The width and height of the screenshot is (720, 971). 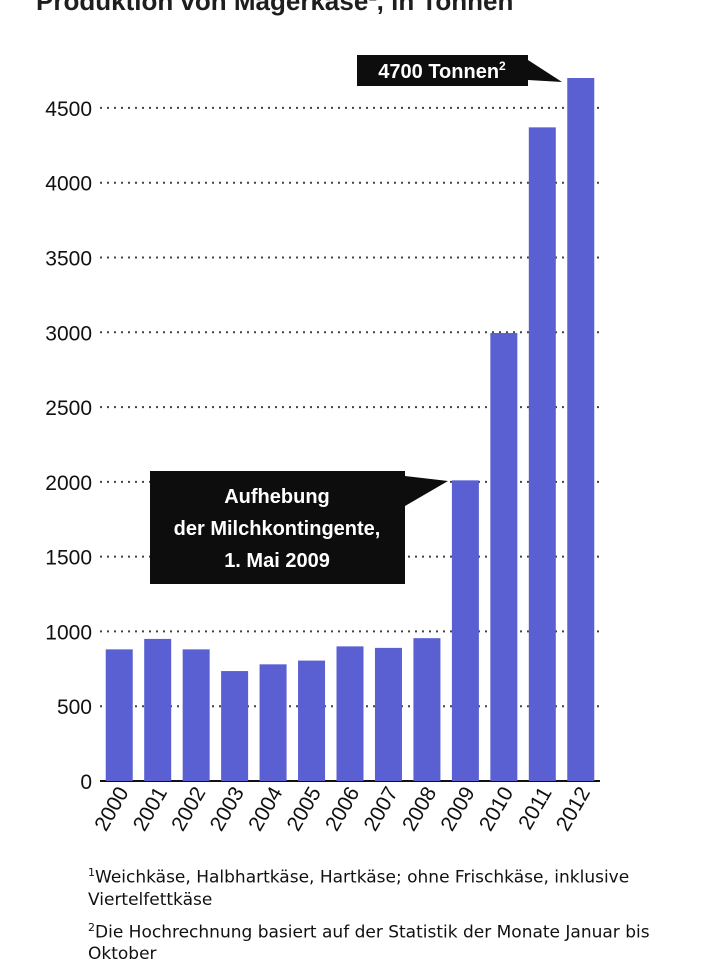 What do you see at coordinates (438, 72) in the screenshot?
I see `annotation-4700-label: 4700 Tonnen` at bounding box center [438, 72].